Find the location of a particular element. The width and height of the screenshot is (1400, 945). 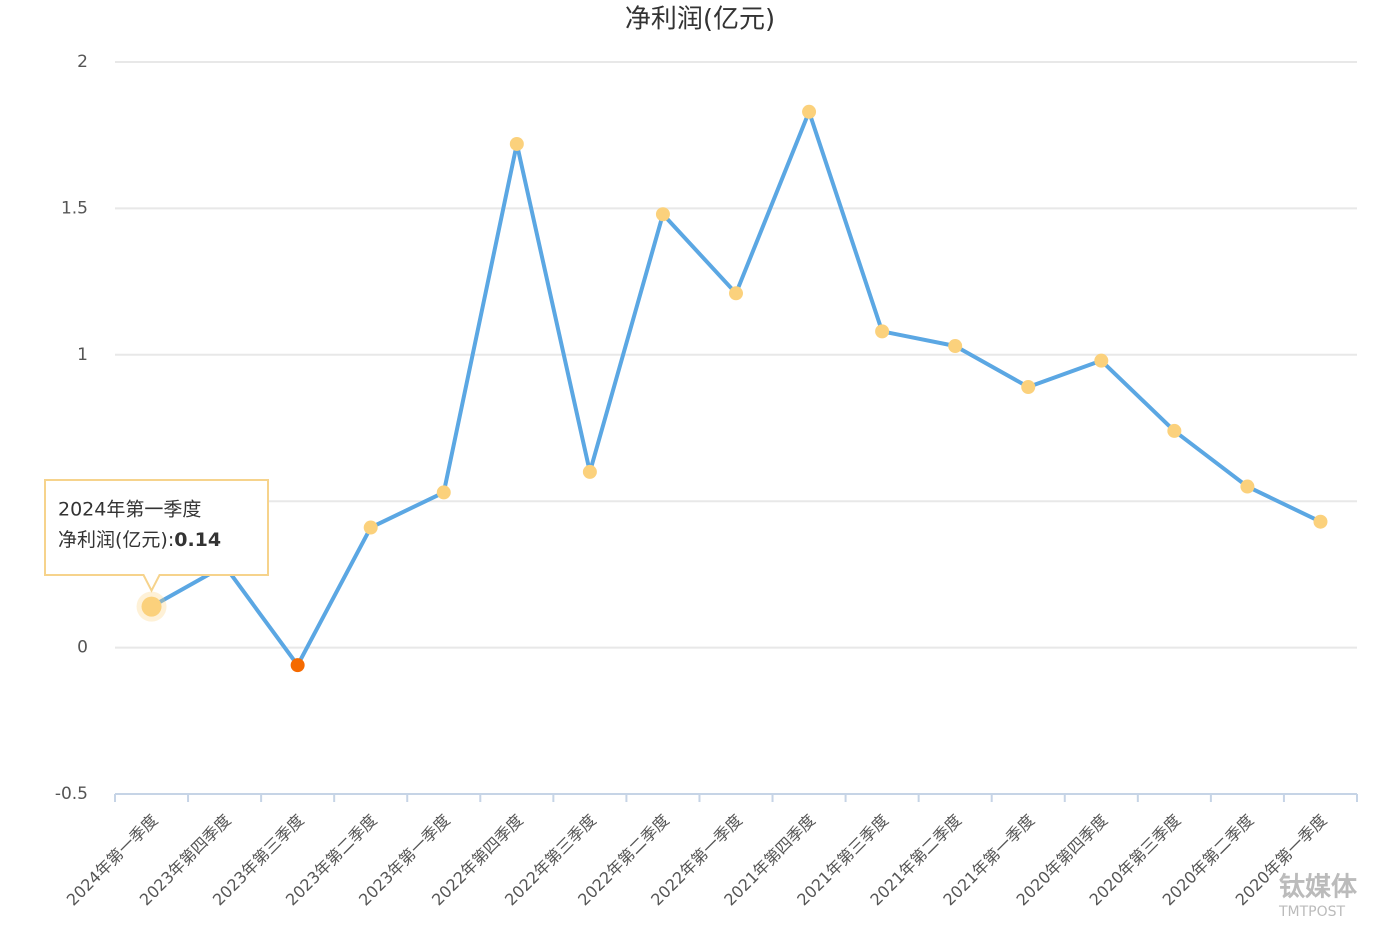

y-tick-label: 1.5 is located at coordinates (74, 208).